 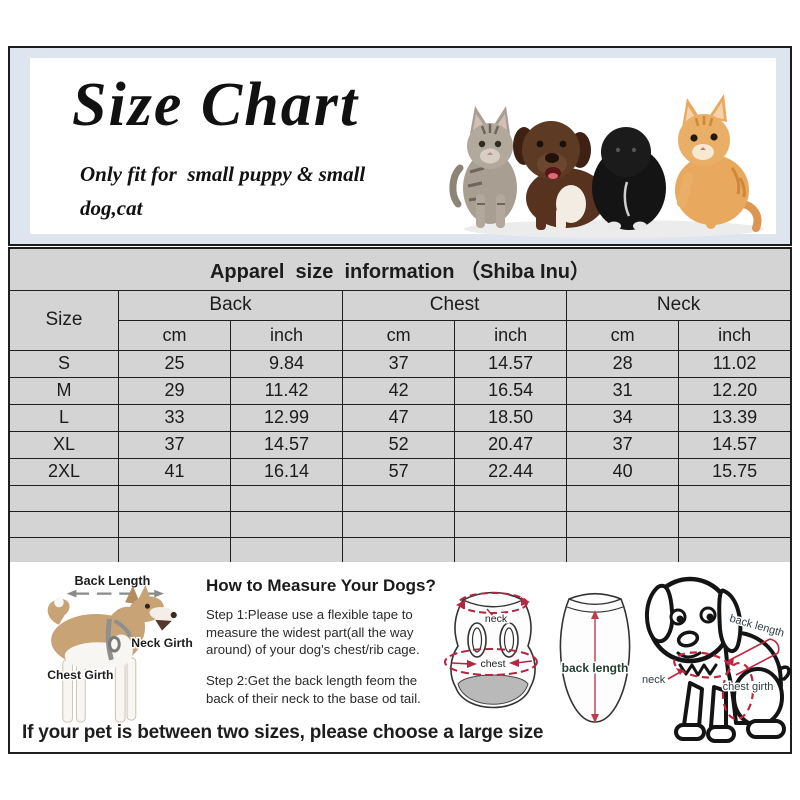 I want to click on table-cell: 40, so click(x=623, y=471).